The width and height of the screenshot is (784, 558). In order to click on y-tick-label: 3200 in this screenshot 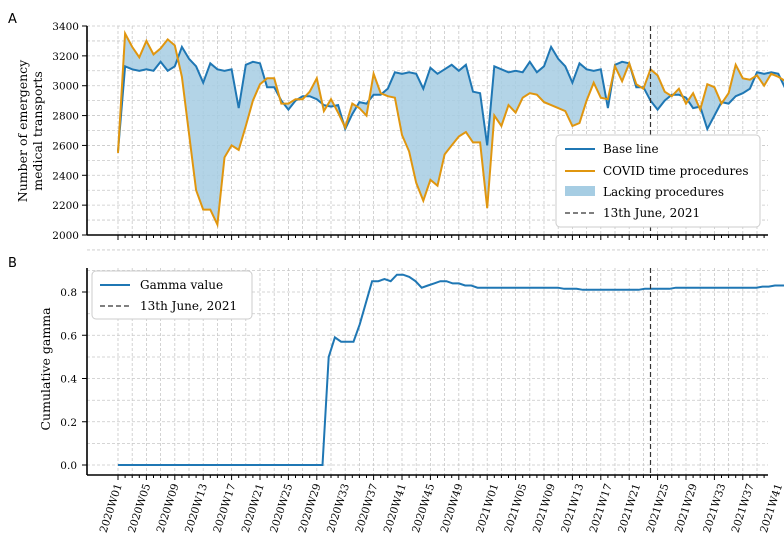, I will do `click(65, 57)`.